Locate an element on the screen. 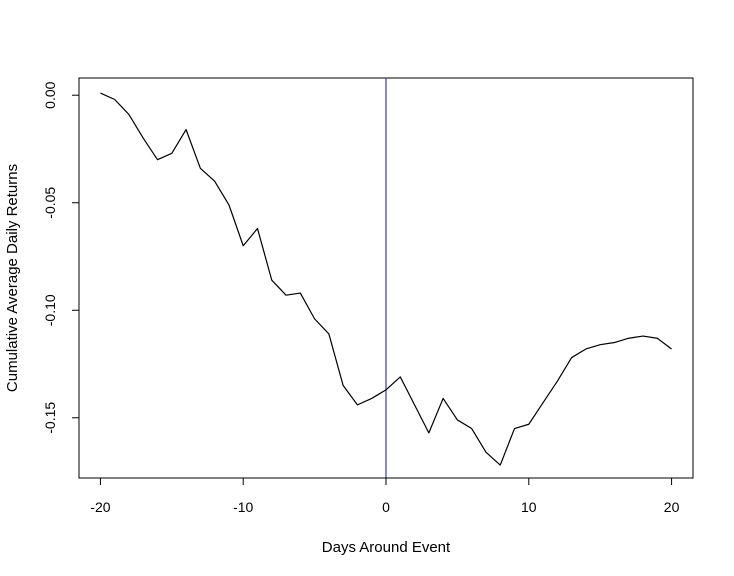 This screenshot has height=576, width=734. y-tick-label: -0.15 is located at coordinates (50, 418).